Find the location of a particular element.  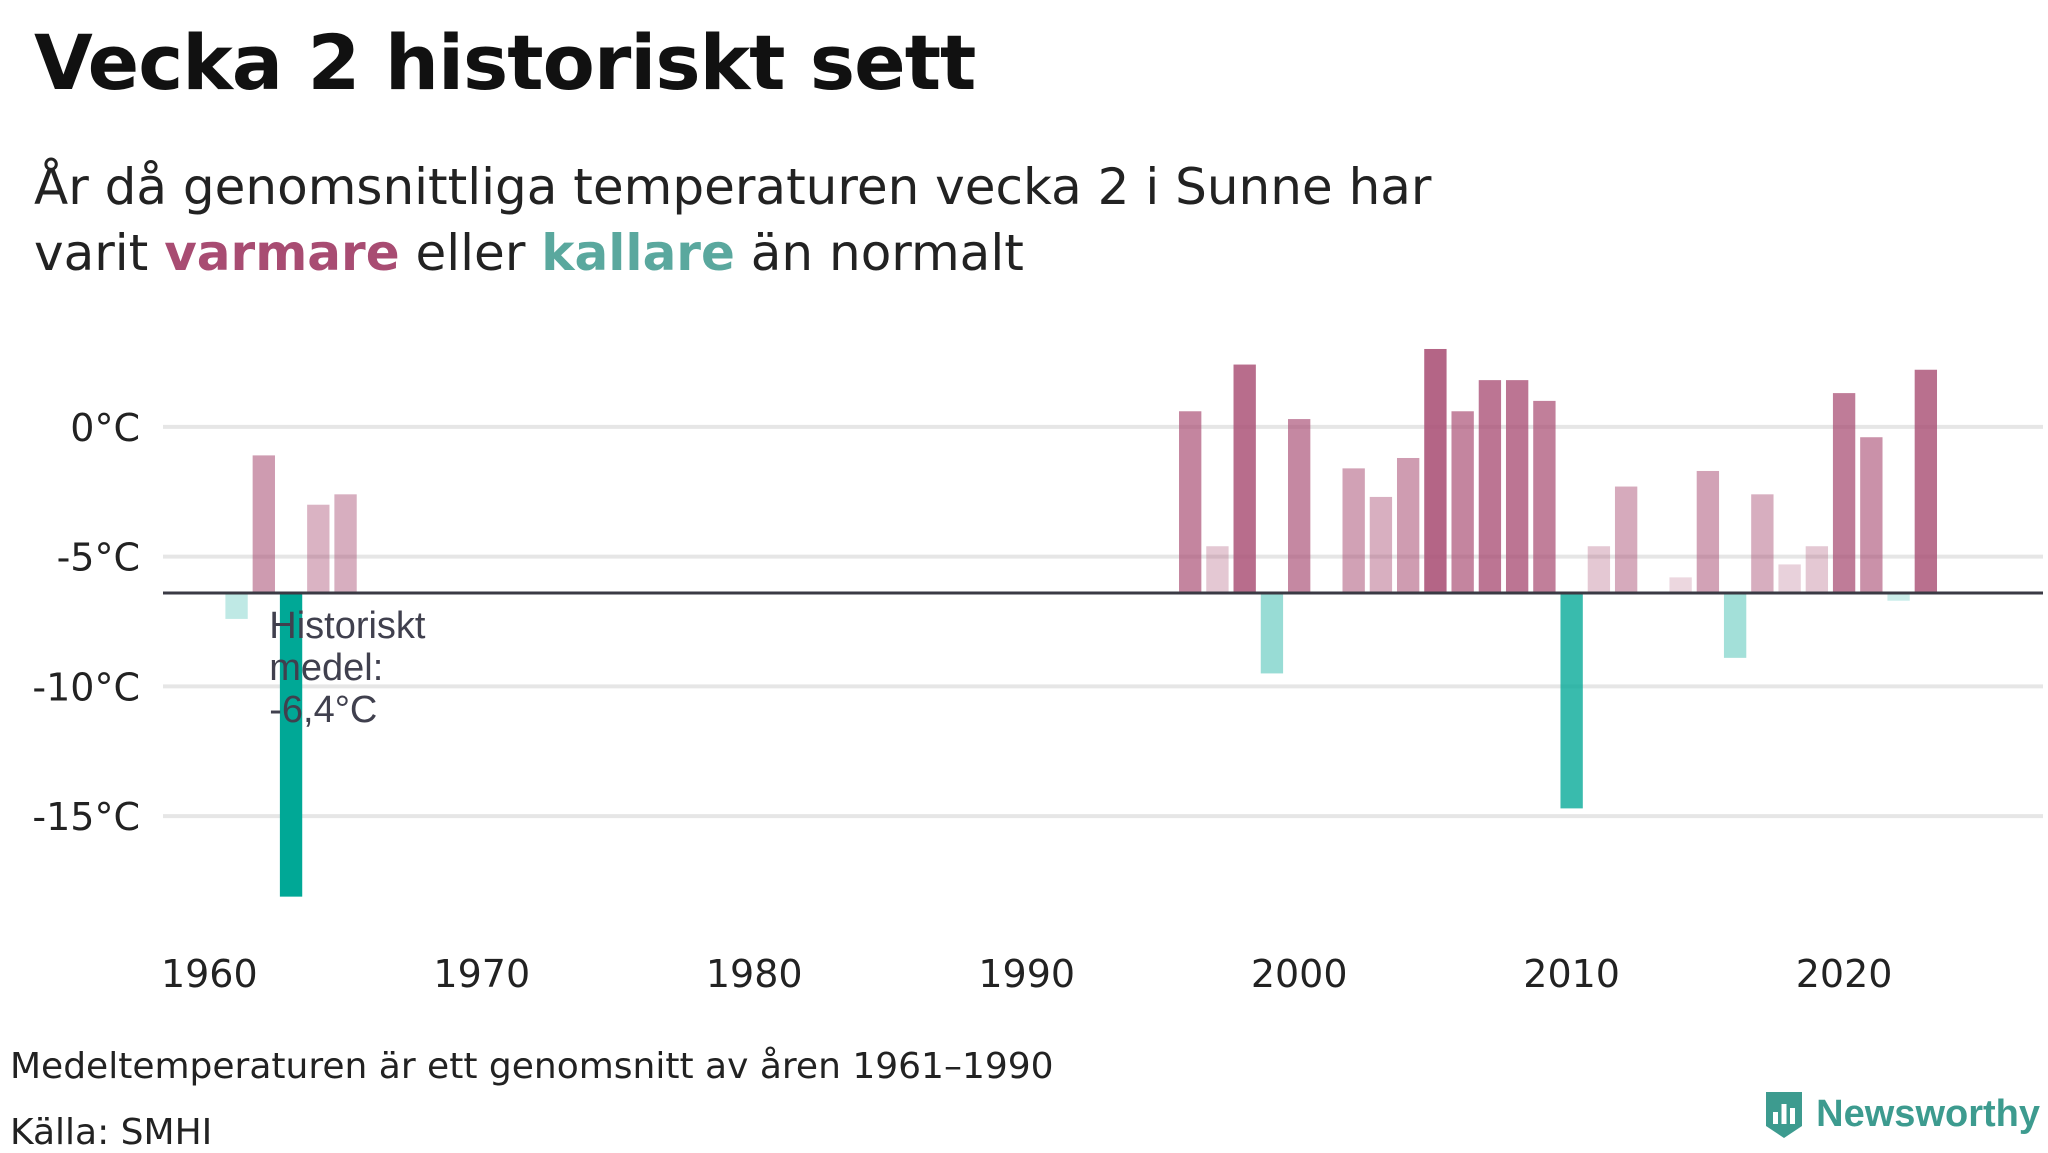

bar-2023 is located at coordinates (1926, 481).